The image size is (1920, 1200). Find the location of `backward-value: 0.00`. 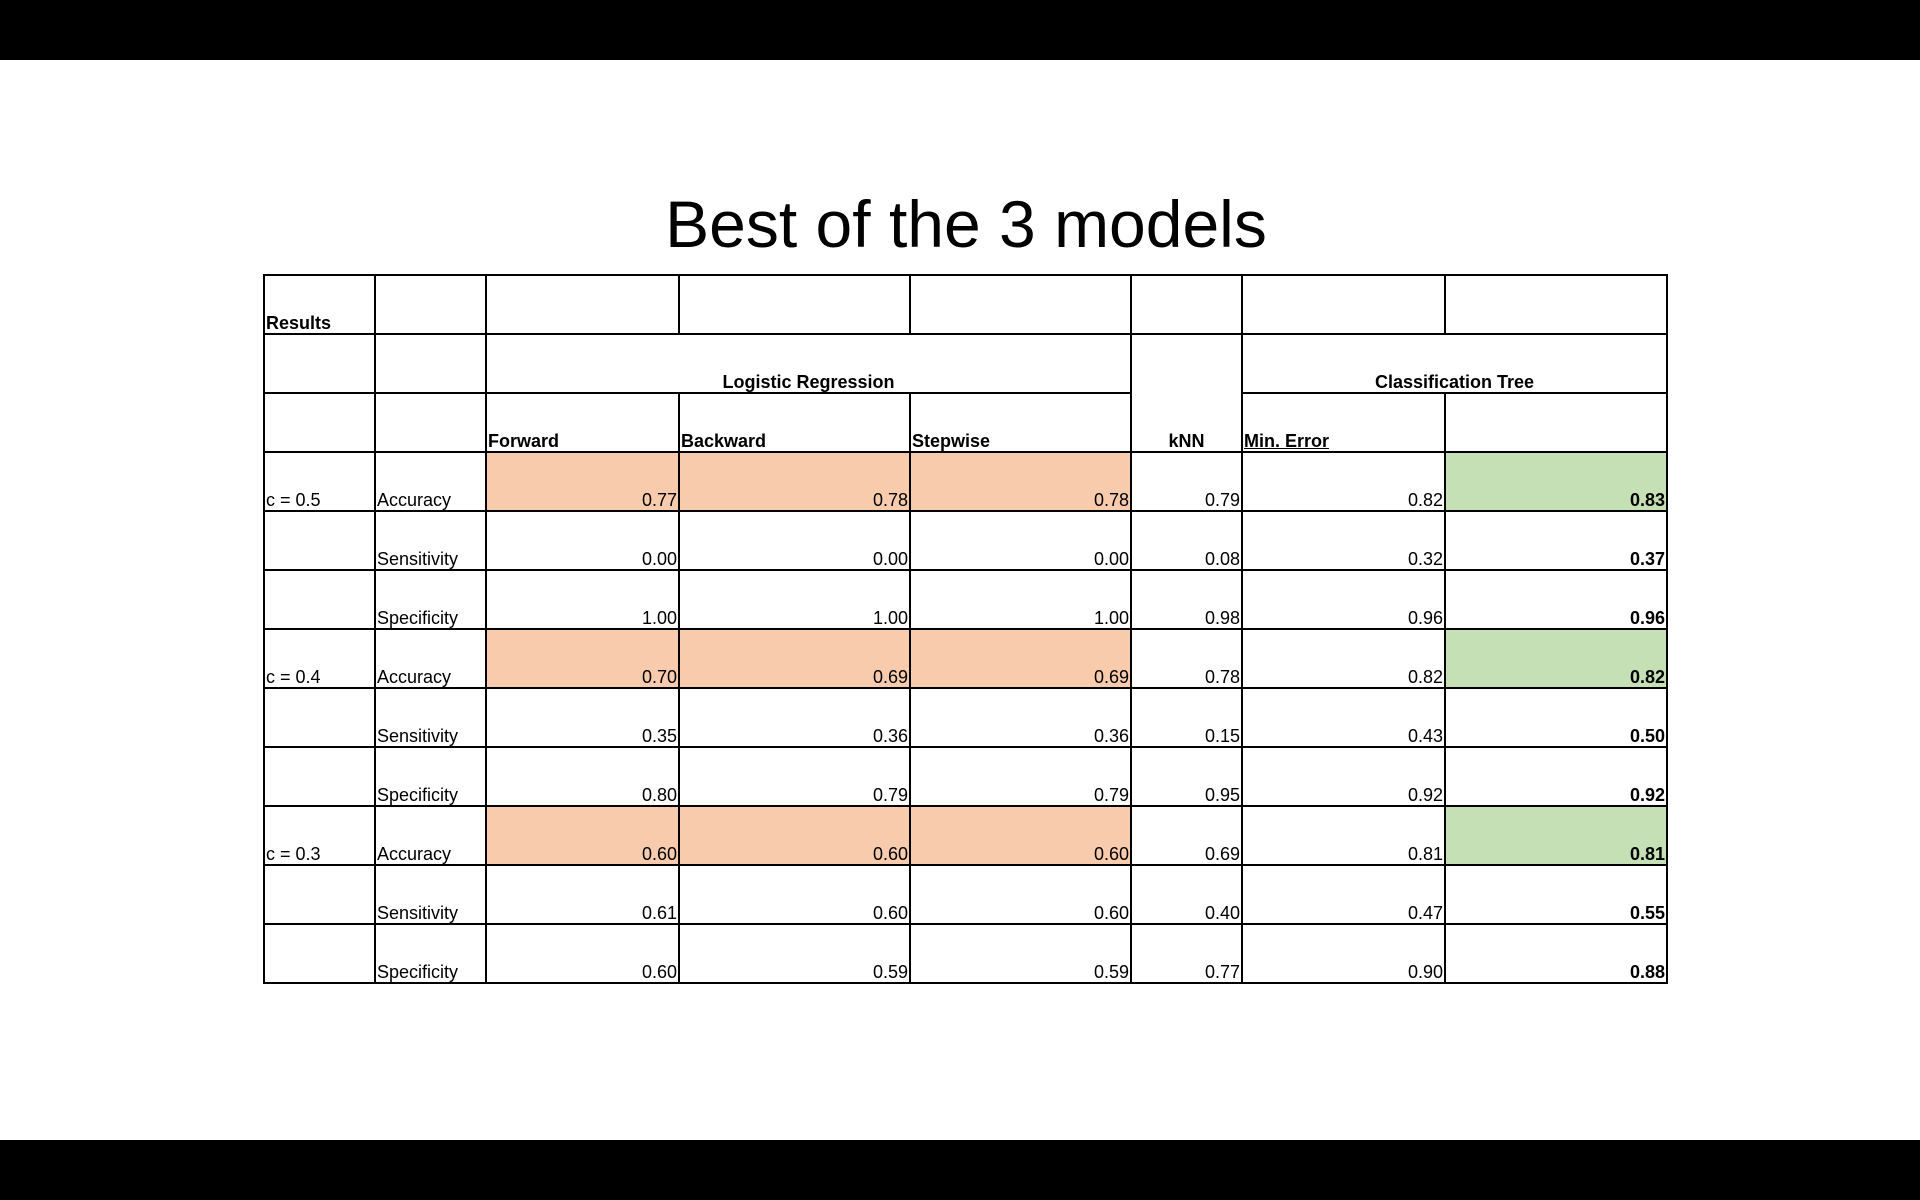

backward-value: 0.00 is located at coordinates (794, 540).